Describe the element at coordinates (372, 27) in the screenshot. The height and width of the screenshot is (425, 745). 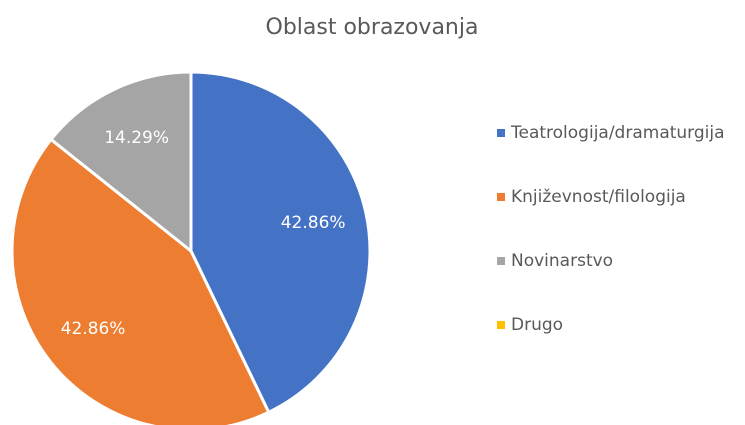
I see `chart-title: Oblast obrazovanja` at that location.